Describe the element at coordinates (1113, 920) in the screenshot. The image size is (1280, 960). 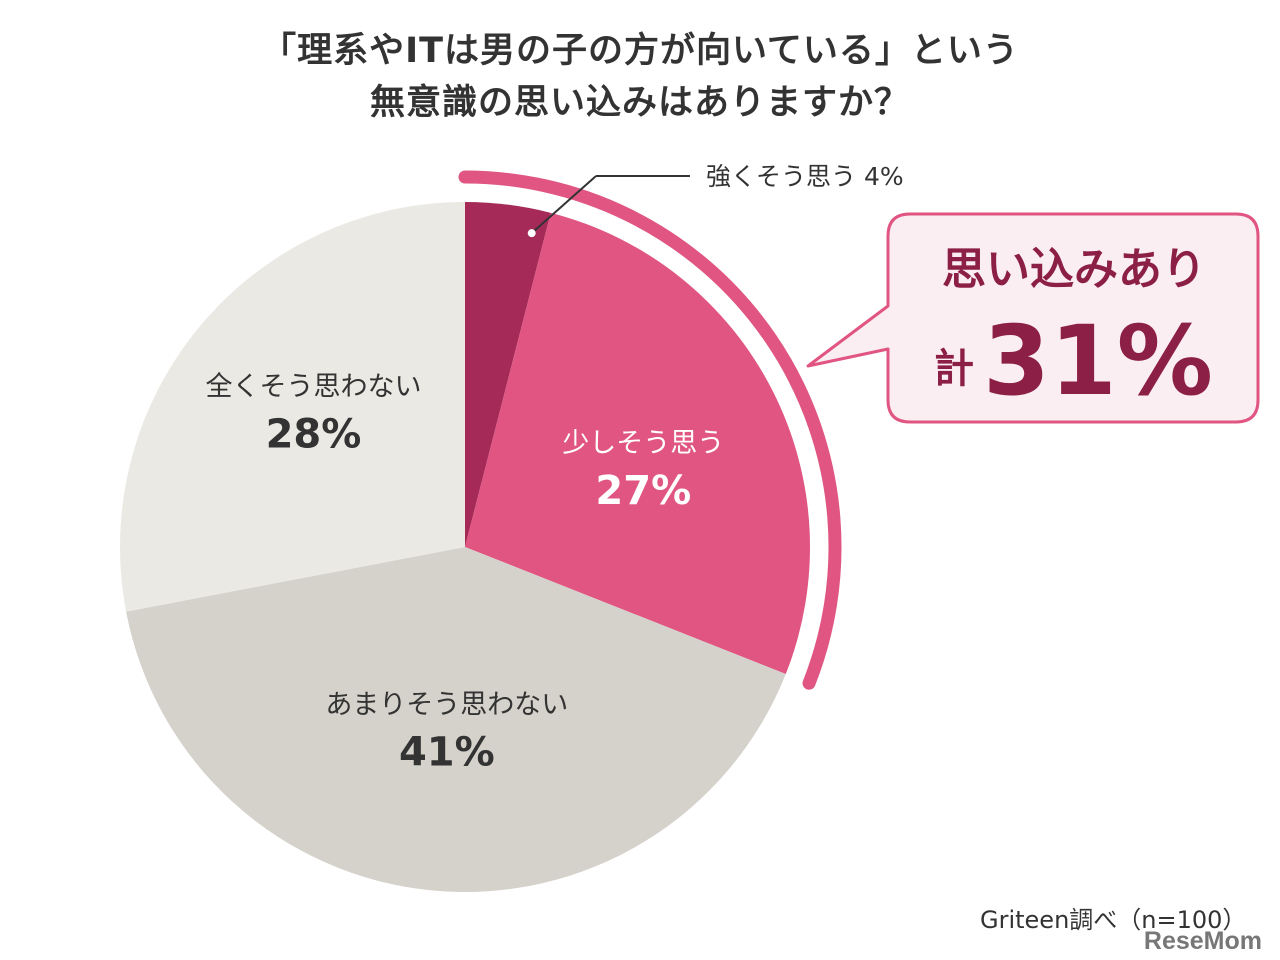
I see `source-note: Griteen調べ（n=100）` at that location.